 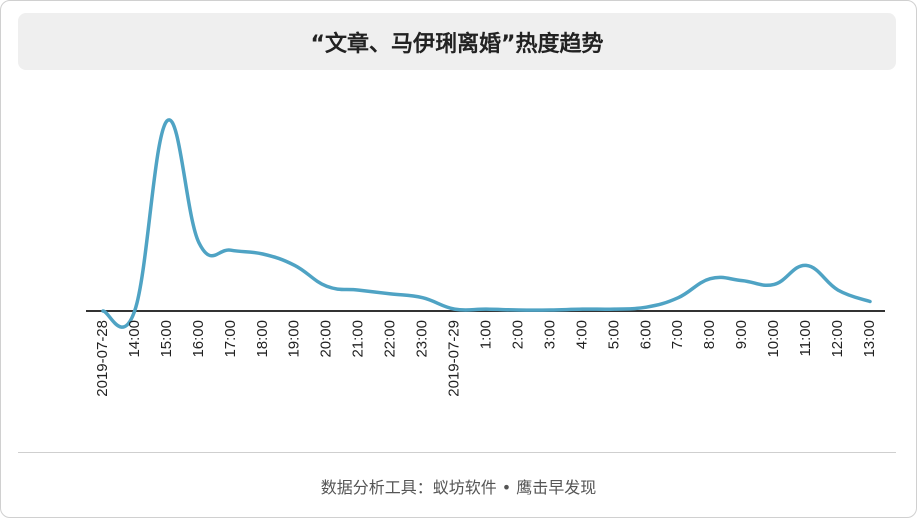 I want to click on x-tick-label: 16:00, so click(x=198, y=339).